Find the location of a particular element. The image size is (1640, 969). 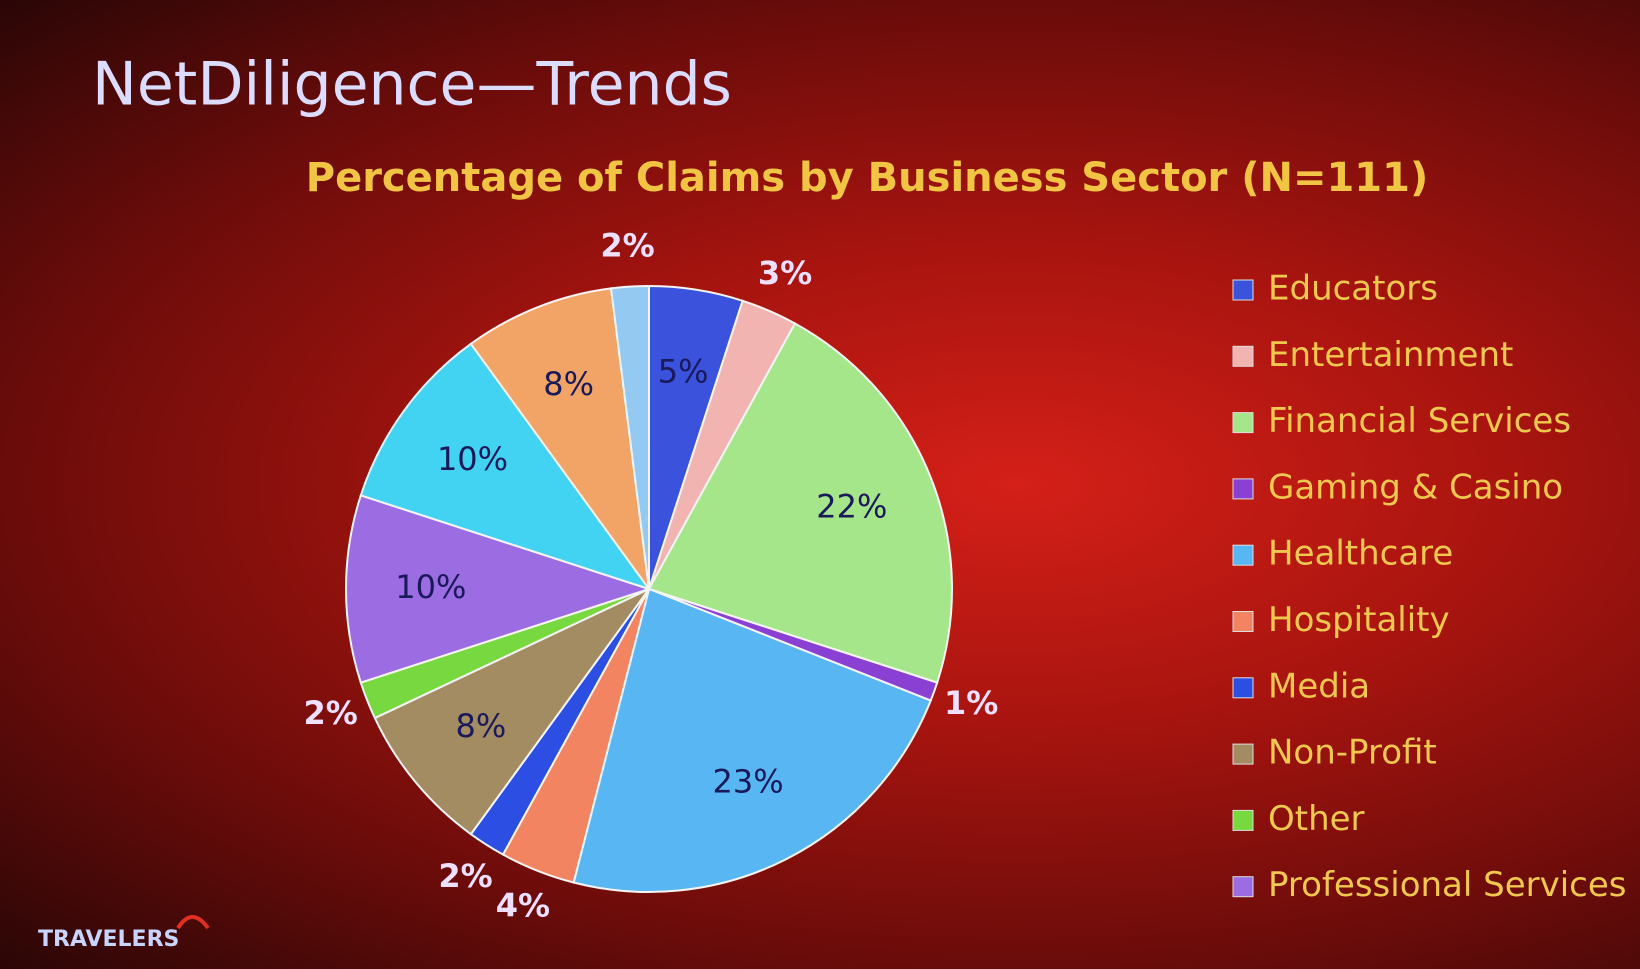

legend-label: Educators is located at coordinates (1353, 289).